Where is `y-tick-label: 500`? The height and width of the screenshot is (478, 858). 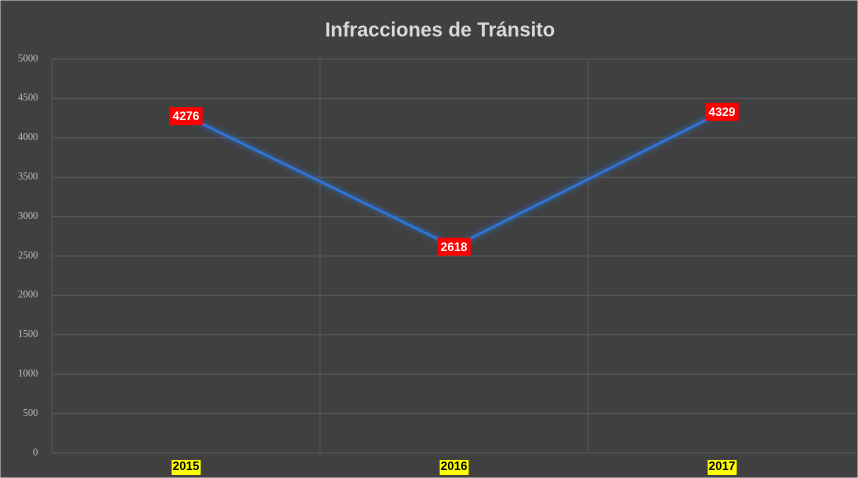
y-tick-label: 500 is located at coordinates (30, 413).